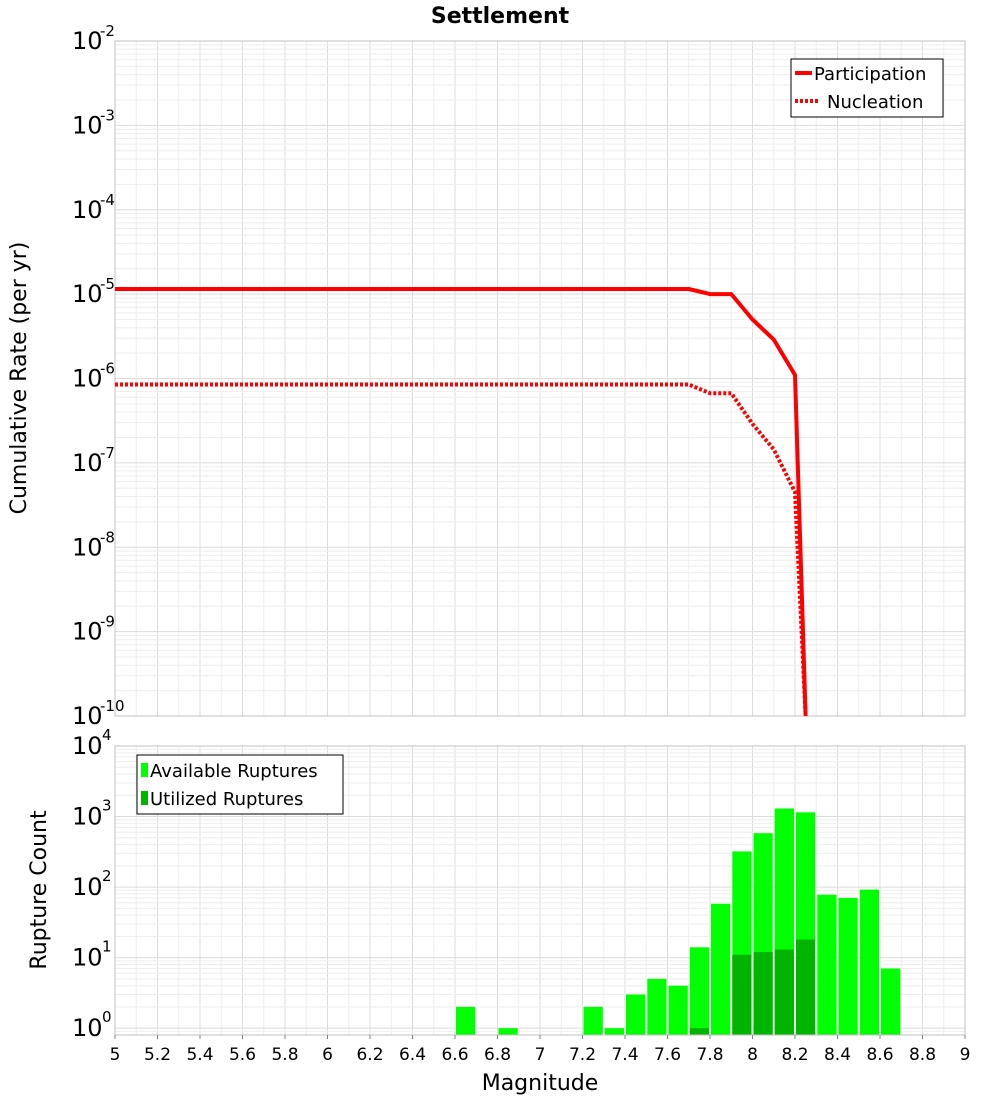  What do you see at coordinates (112, 706) in the screenshot?
I see `top-ytick-exponent: -10` at bounding box center [112, 706].